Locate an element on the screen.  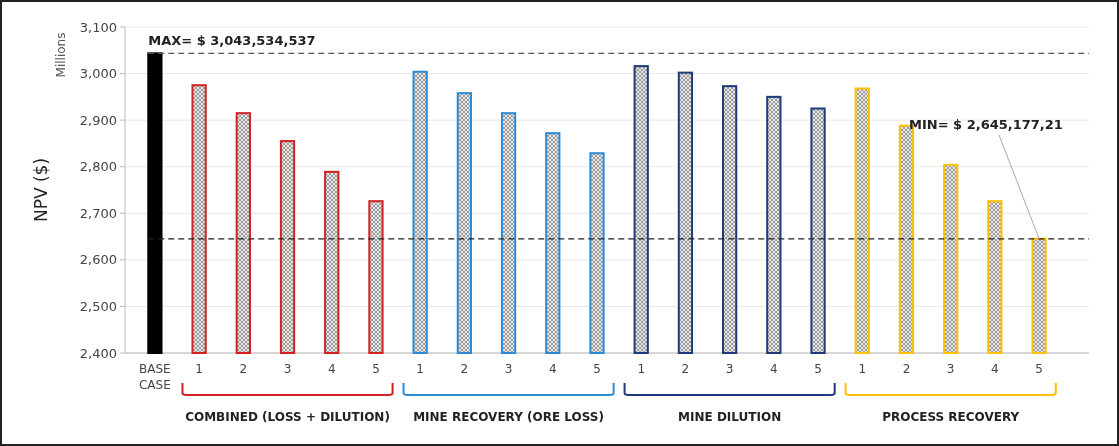
x-tick-label: BASE CASE is located at coordinates (155, 377).